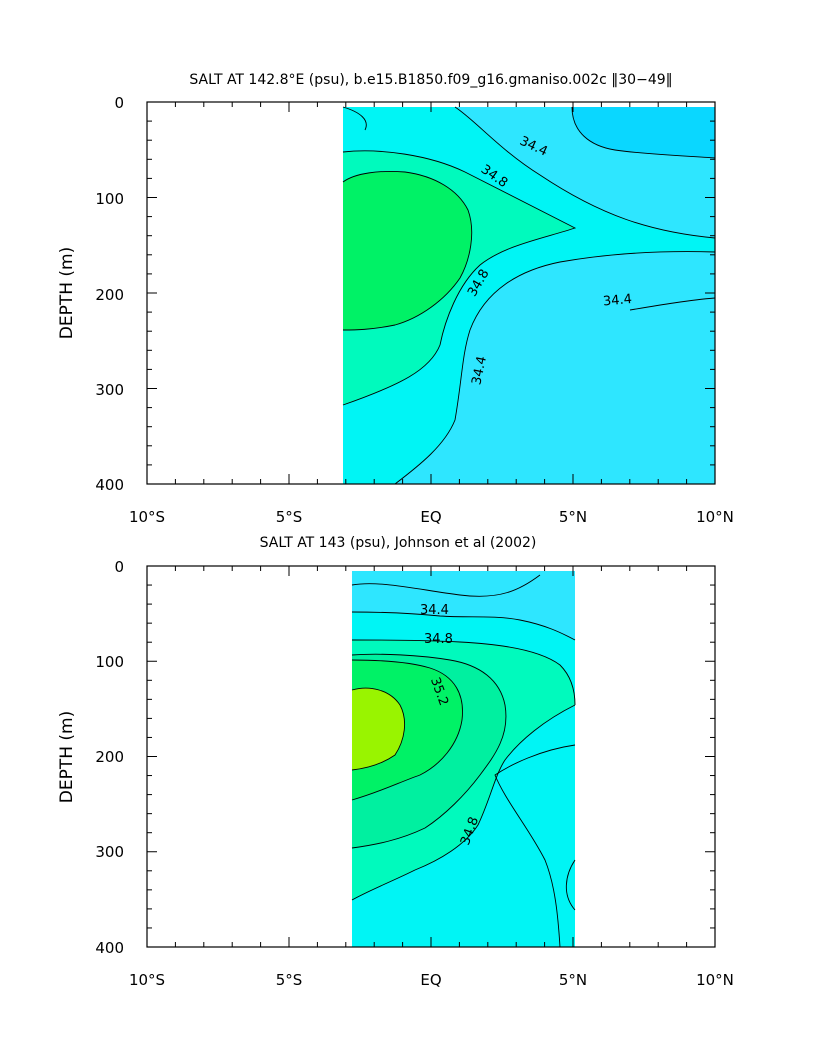 This screenshot has height=1055, width=818. What do you see at coordinates (398, 543) in the screenshot?
I see `bottom-chart-title: SALT AT 143 (psu), Johnson et al (2002)` at bounding box center [398, 543].